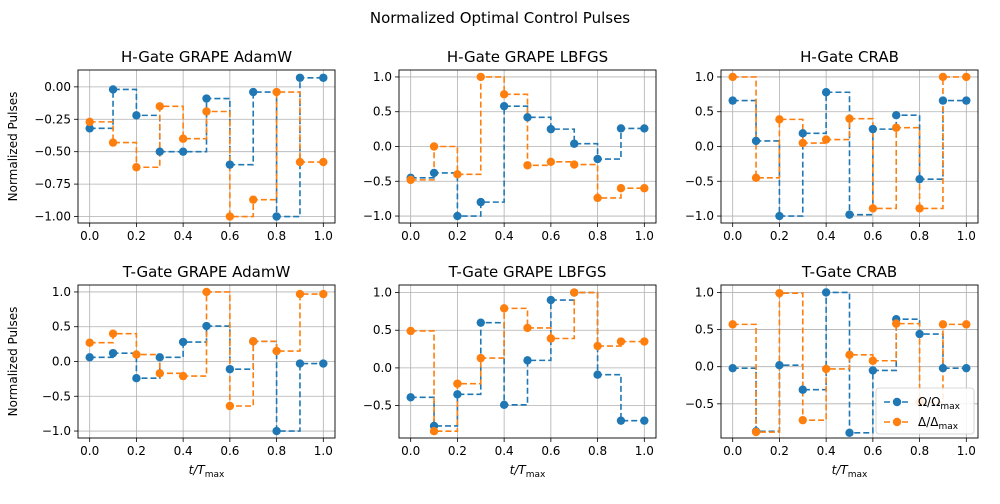 The image size is (1000, 504). I want to click on panel-title: T-Gate CRAB, so click(849, 272).